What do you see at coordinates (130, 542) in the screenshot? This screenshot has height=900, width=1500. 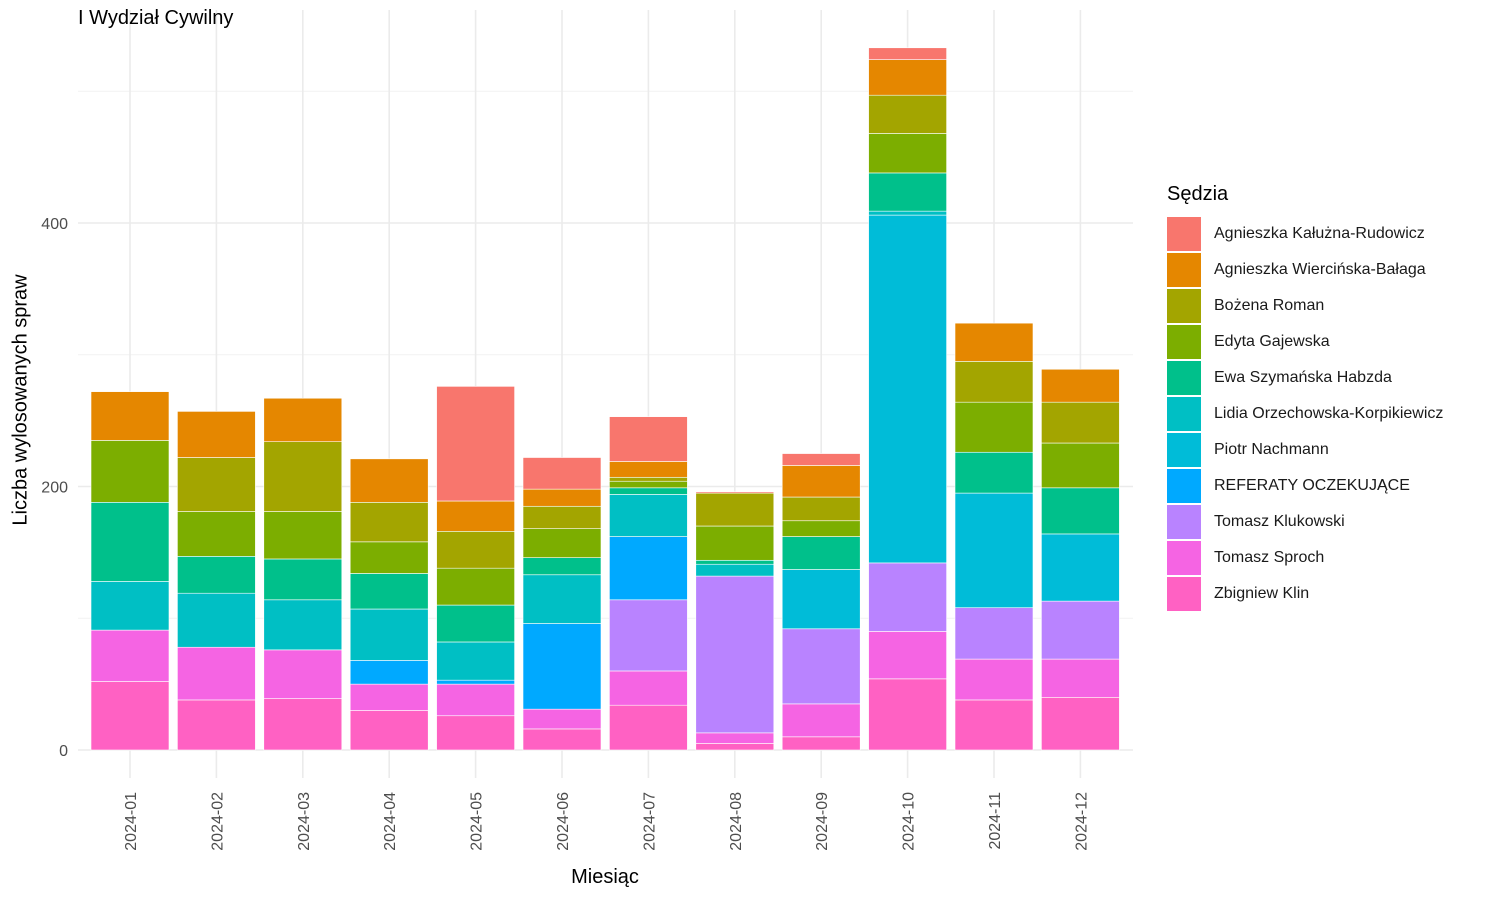 I see `bar-segment: Ewa Szymańska Habzda 2024-01: 60` at bounding box center [130, 542].